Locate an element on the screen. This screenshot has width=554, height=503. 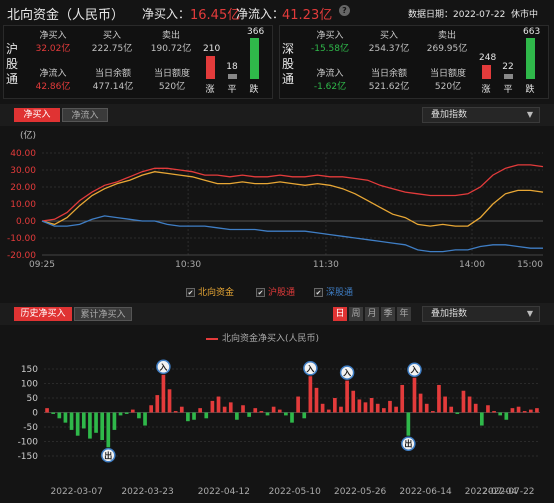
sh-balance-value: 477.14亿 is located at coordinates (113, 87).